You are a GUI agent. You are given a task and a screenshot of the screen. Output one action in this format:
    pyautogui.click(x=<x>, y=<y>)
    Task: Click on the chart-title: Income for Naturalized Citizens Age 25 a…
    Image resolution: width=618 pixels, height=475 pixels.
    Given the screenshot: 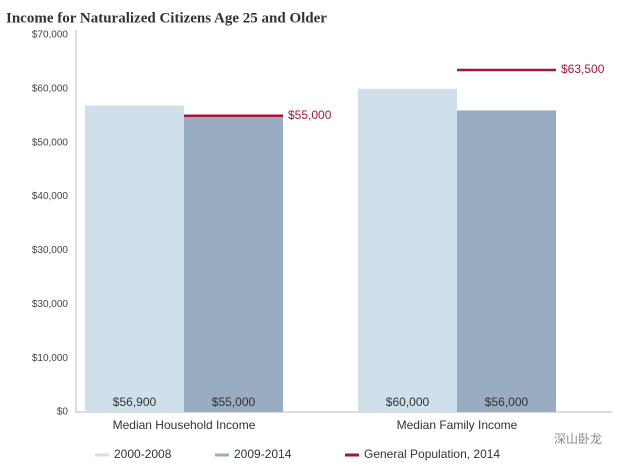 What is the action you would take?
    pyautogui.click(x=166, y=18)
    